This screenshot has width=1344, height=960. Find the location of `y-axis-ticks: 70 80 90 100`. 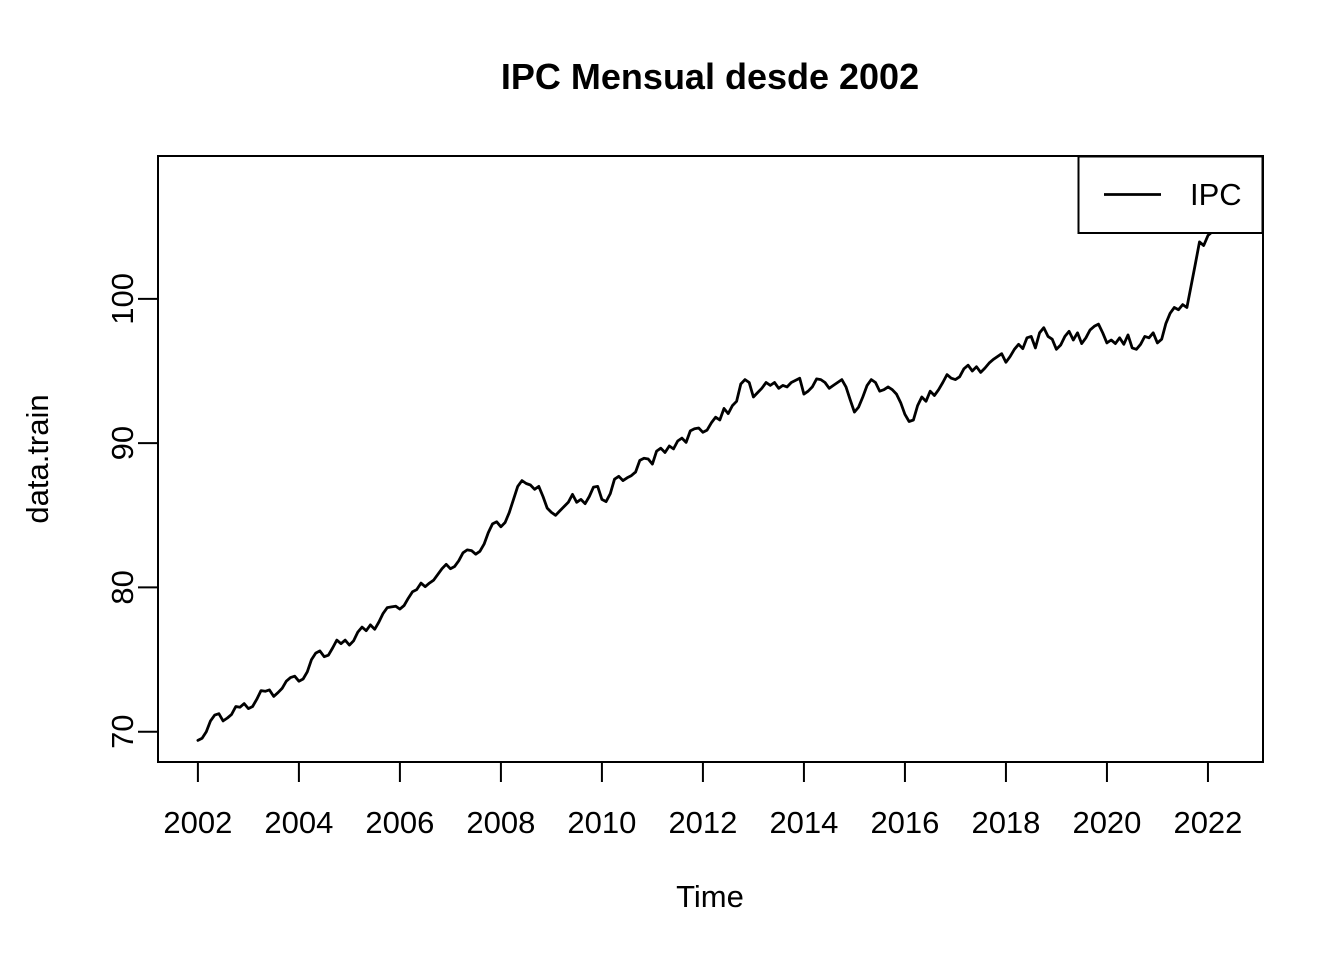

y-axis-ticks: 70 80 90 100 is located at coordinates (131, 511).